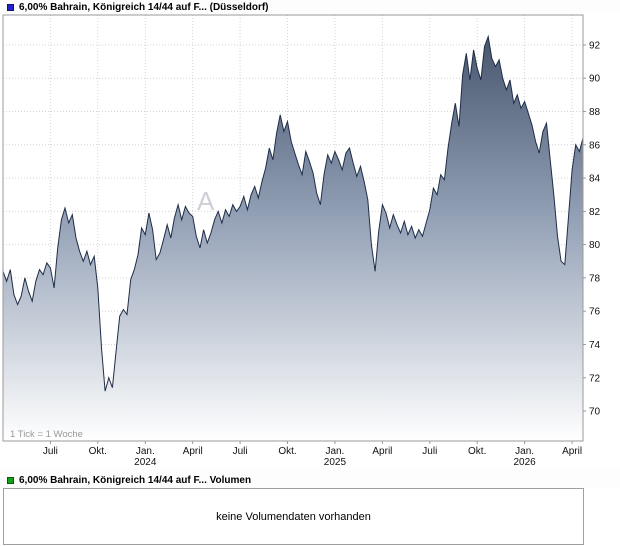 This screenshot has height=546, width=620. I want to click on y-axis-label: 90, so click(595, 79).